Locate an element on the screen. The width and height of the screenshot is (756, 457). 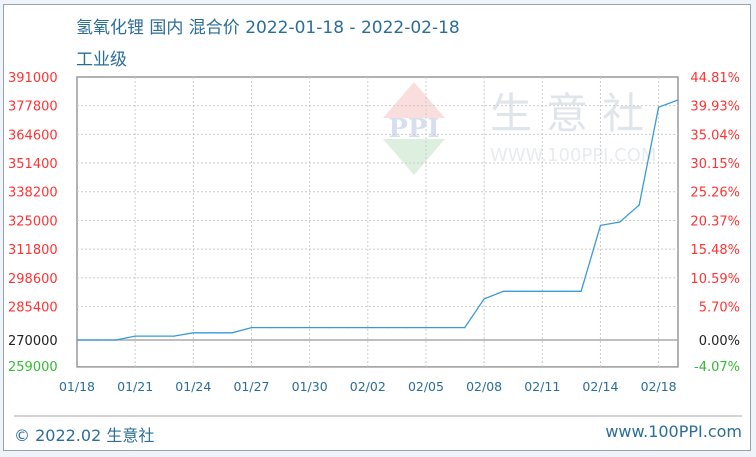
y-right-tick-label: 15.48% is located at coordinates (715, 250).